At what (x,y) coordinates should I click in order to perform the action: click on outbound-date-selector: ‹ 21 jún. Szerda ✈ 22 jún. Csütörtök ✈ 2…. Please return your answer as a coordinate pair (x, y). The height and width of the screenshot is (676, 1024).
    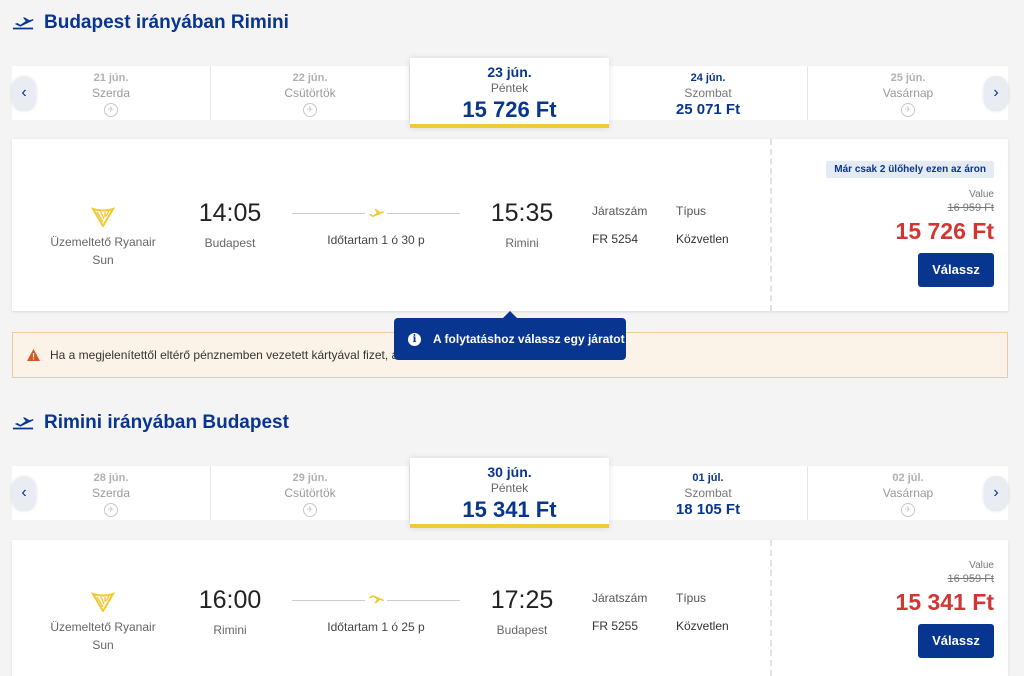
    Looking at the image, I should click on (510, 93).